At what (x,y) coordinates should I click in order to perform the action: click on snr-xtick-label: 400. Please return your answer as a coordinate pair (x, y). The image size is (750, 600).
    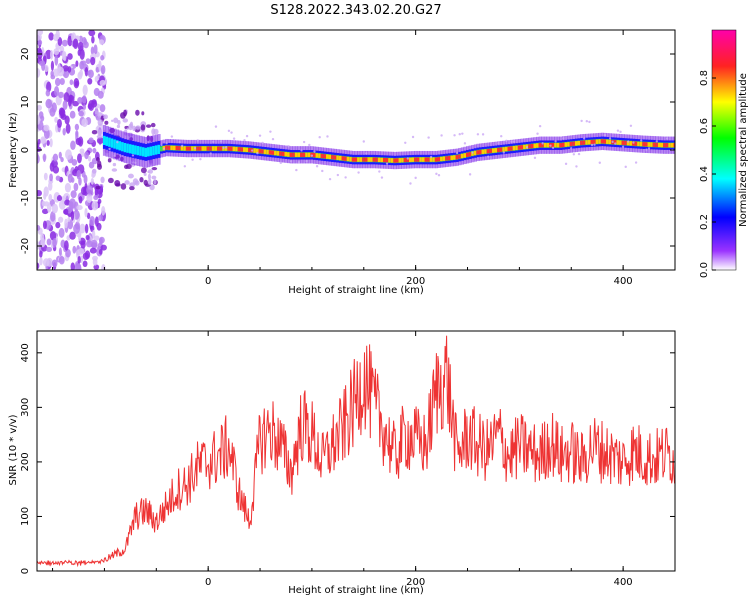
    Looking at the image, I should click on (623, 582).